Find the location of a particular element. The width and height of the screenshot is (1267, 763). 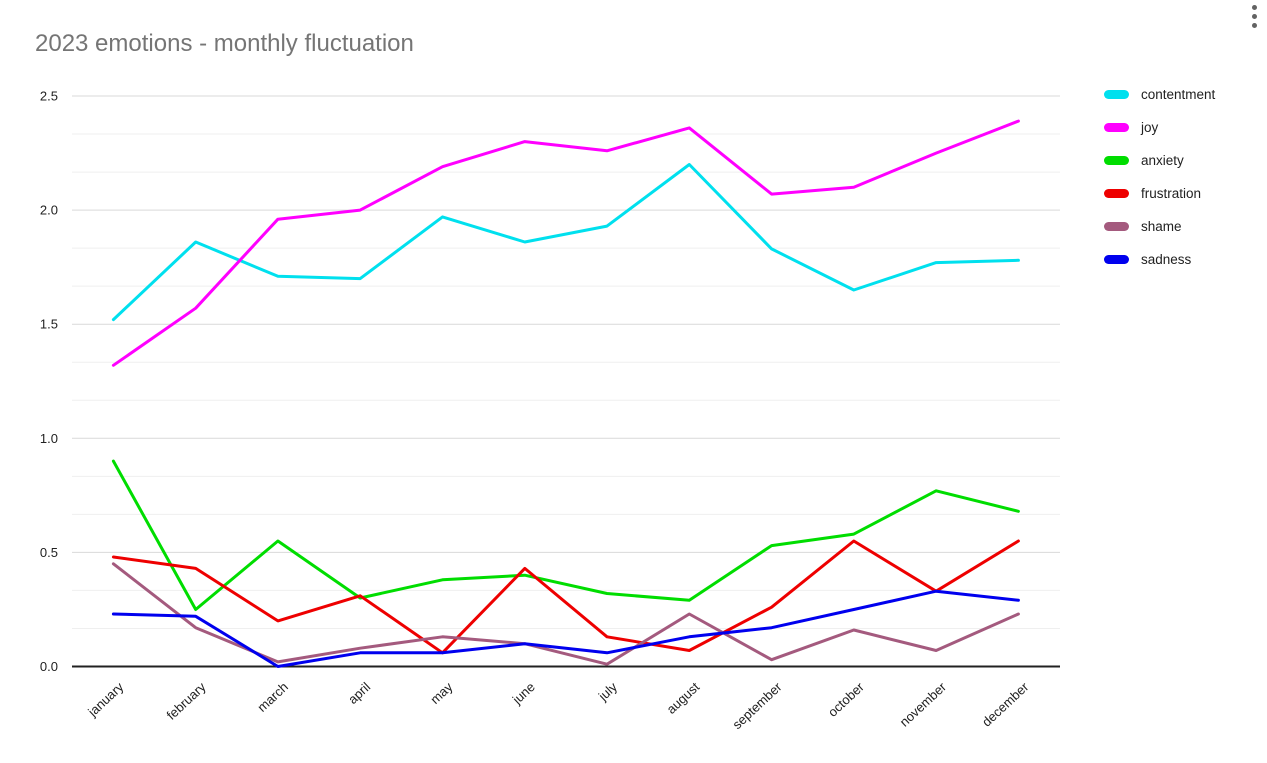

legend-swatch-anxiety is located at coordinates (1116, 160).